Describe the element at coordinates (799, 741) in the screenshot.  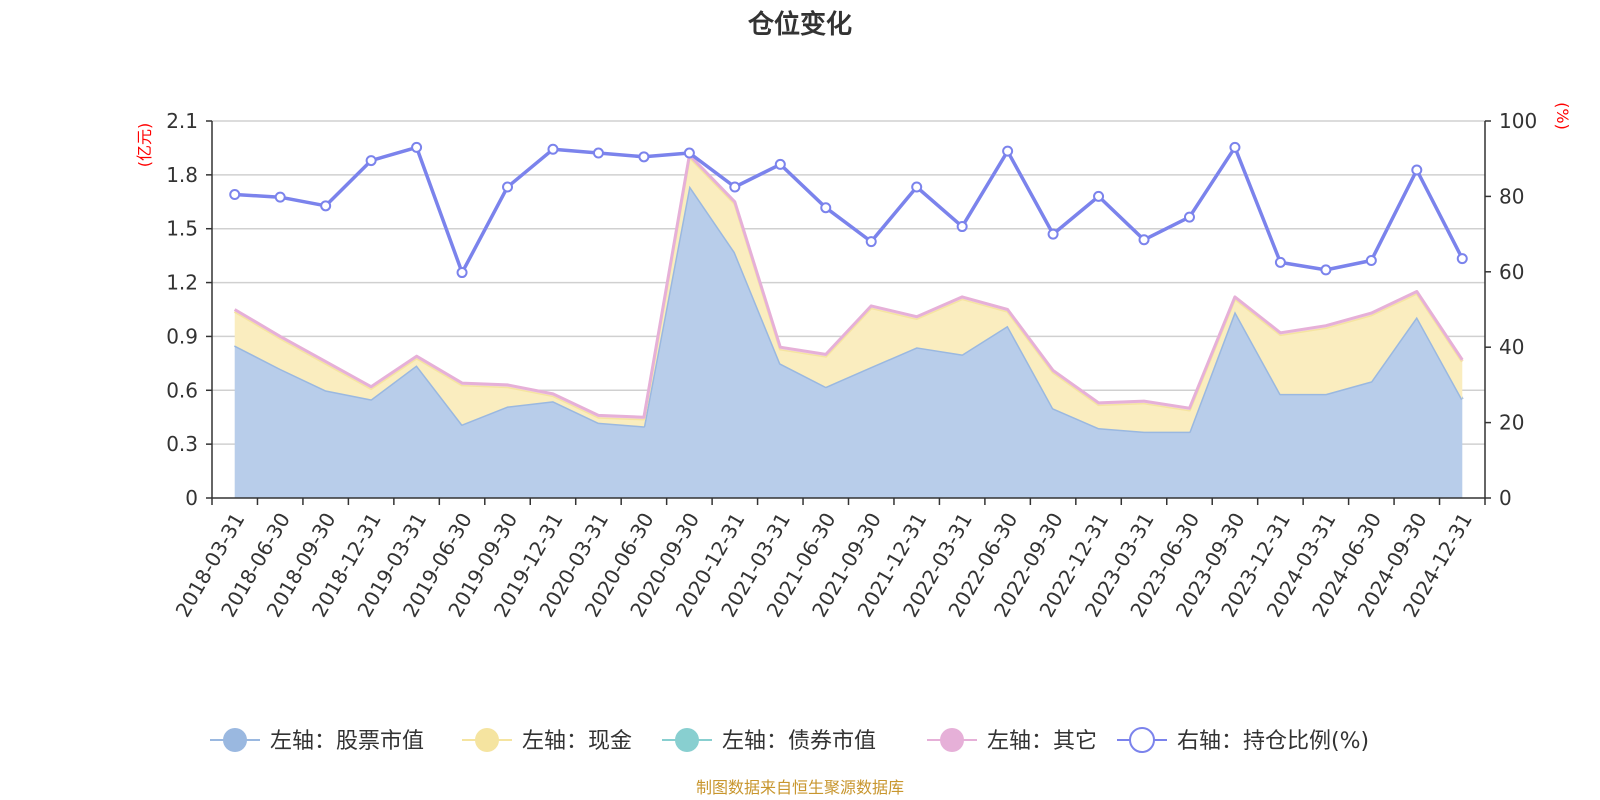
I see `legend-label: 左轴：债券市值` at that location.